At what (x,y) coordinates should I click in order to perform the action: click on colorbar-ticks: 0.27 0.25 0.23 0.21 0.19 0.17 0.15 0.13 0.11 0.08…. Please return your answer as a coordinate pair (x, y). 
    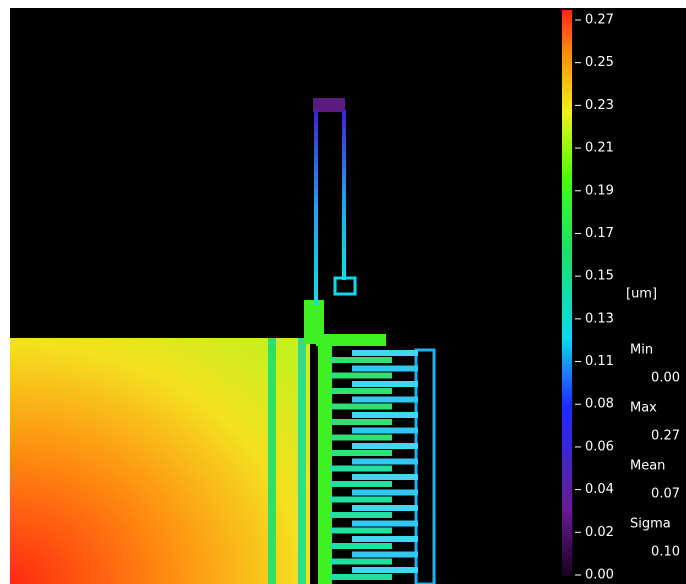
    Looking at the image, I should click on (594, 298).